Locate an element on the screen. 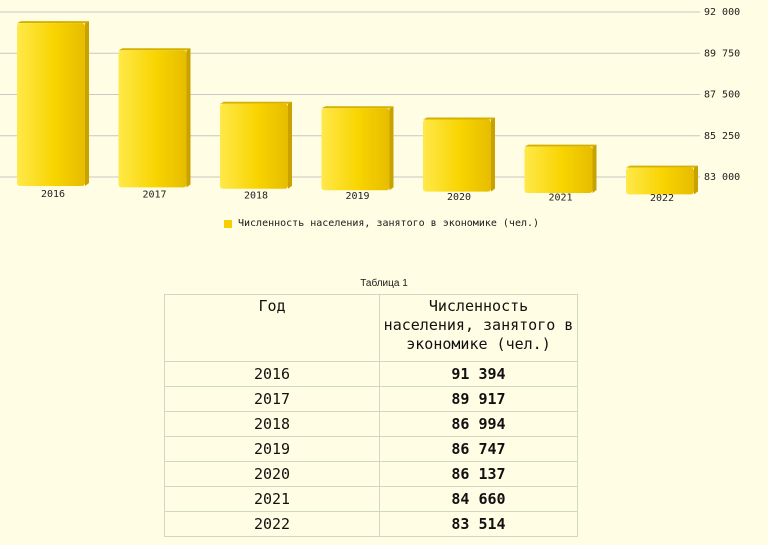 The image size is (768, 545). y-tick-label: 89 750 is located at coordinates (722, 53).